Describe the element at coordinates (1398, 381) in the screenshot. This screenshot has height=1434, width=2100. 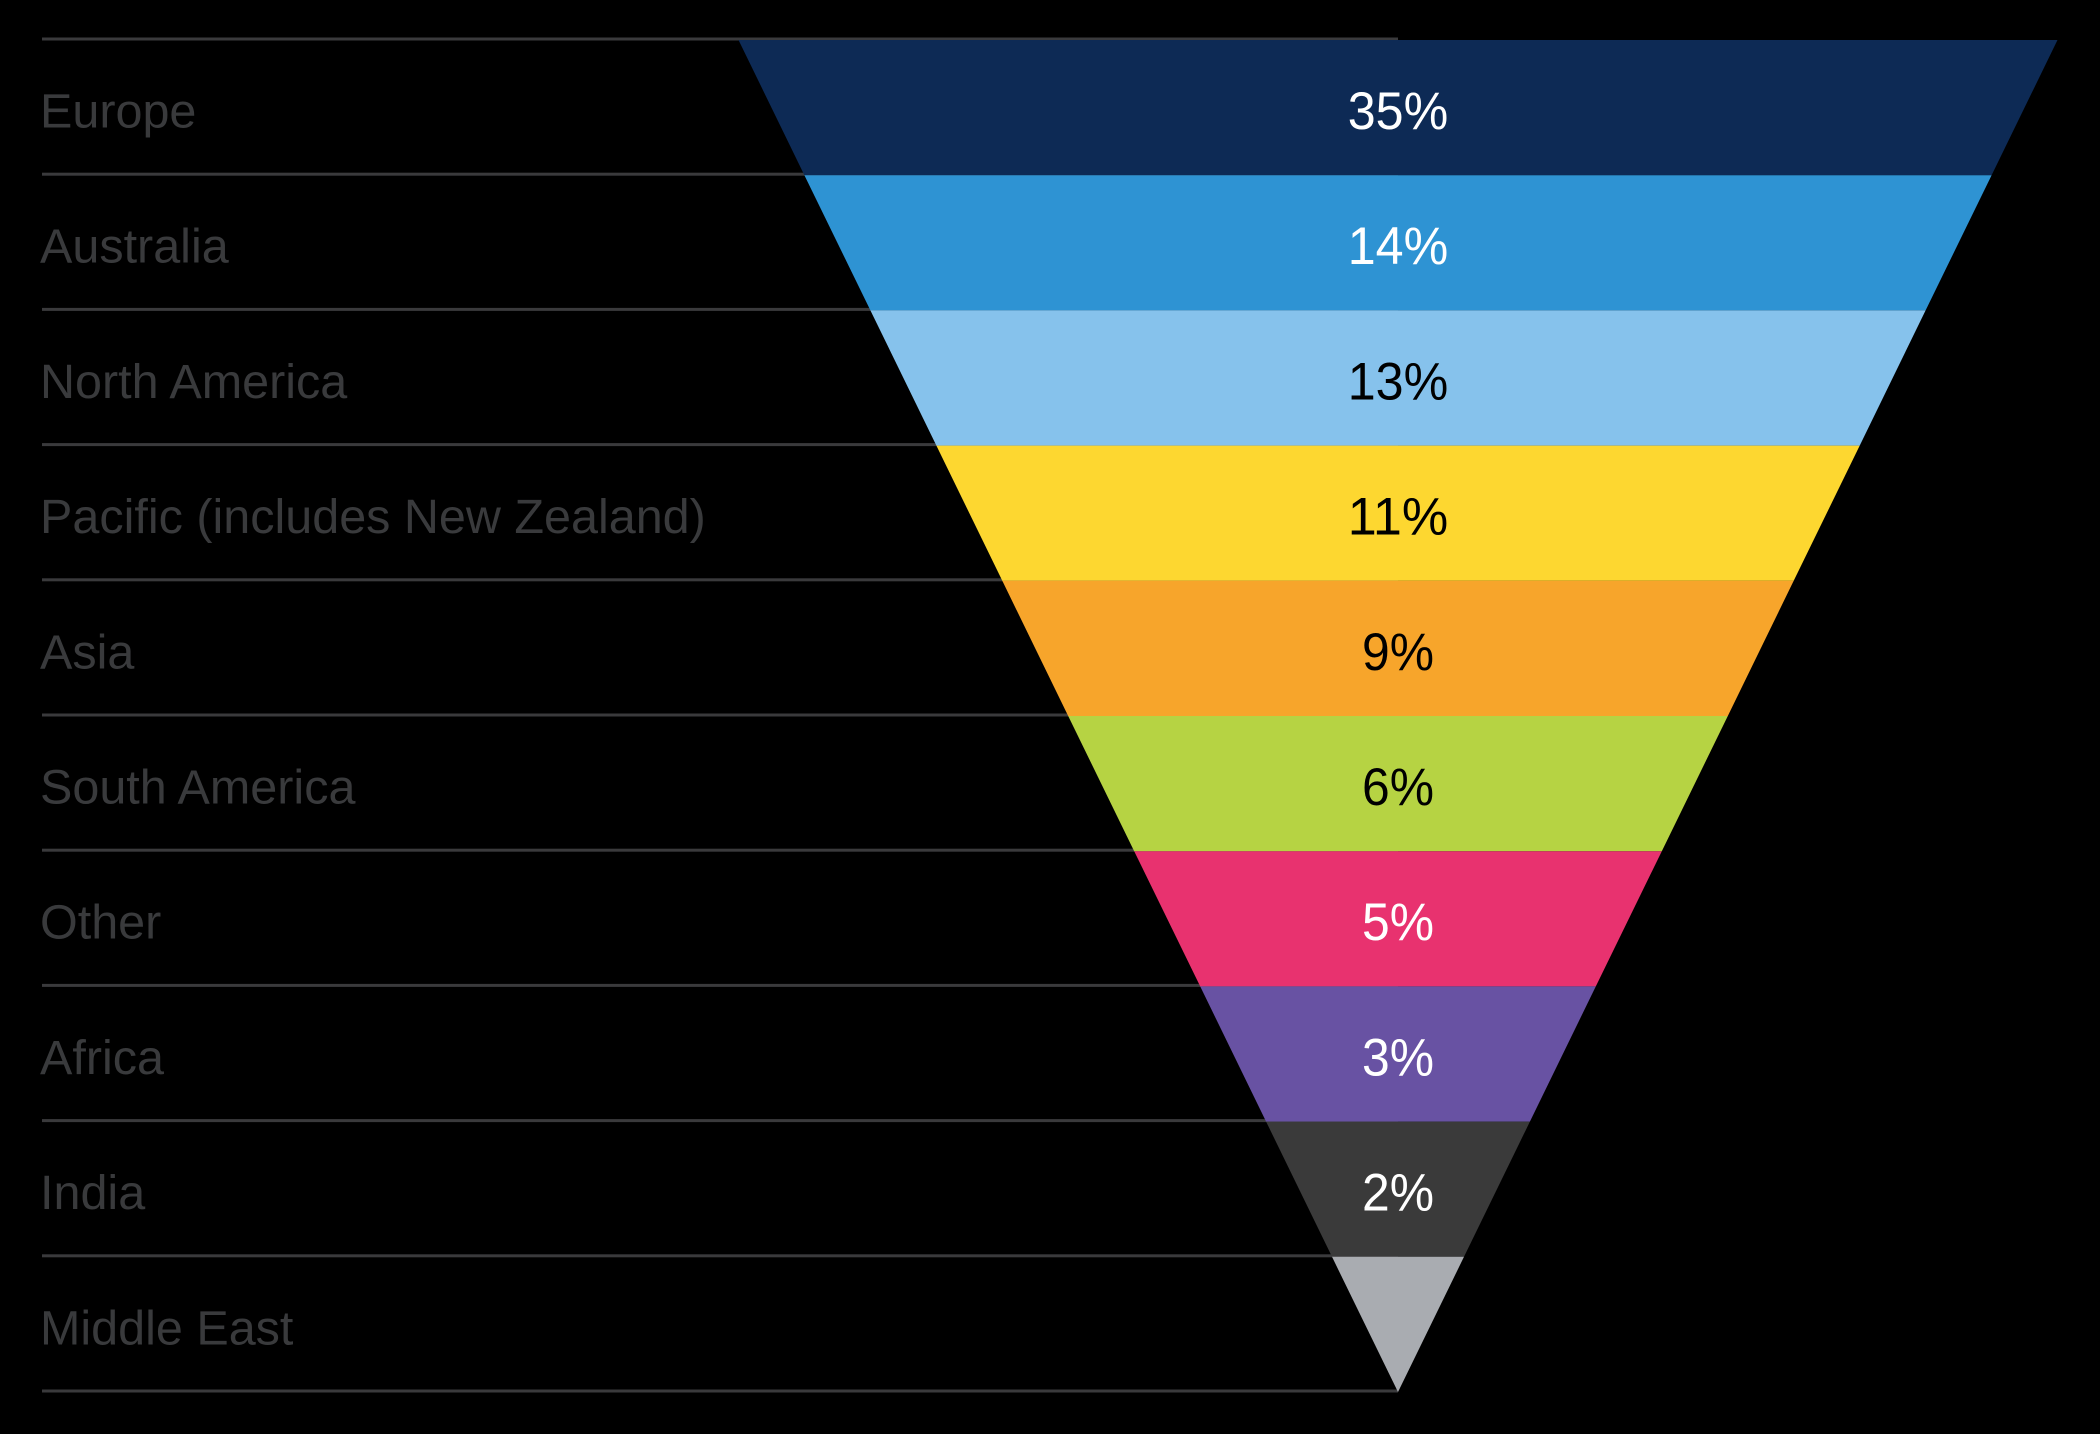
I see `svg-text: 13%` at that location.